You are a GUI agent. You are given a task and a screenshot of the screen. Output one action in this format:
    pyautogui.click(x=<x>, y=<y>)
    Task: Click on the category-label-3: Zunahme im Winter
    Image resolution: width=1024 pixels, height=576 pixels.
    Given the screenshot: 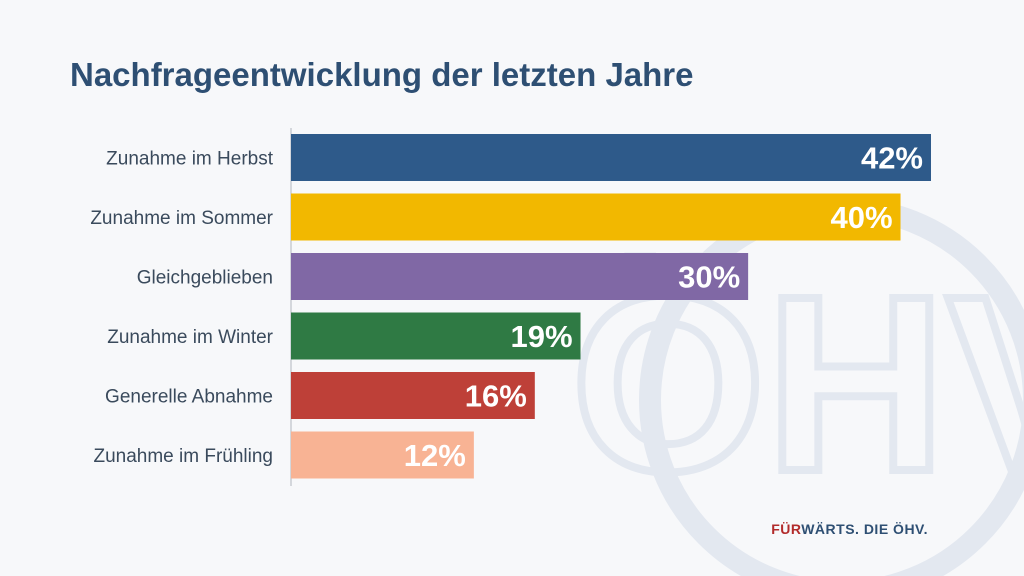 What is the action you would take?
    pyautogui.click(x=190, y=337)
    